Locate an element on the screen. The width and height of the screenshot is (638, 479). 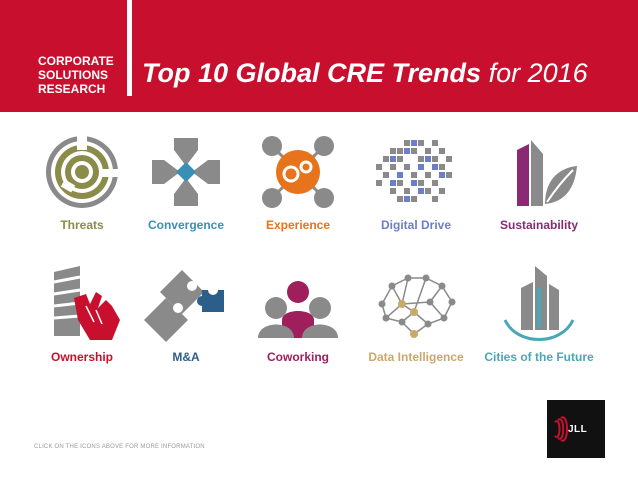
city-skyline-icon is located at coordinates (539, 303).